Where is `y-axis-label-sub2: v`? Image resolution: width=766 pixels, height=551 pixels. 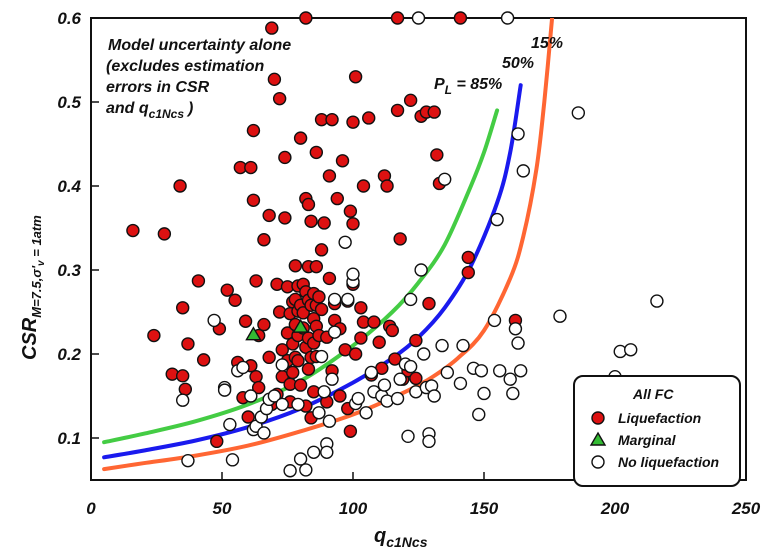
y-axis-label-sub2: v is located at coordinates (41, 262).